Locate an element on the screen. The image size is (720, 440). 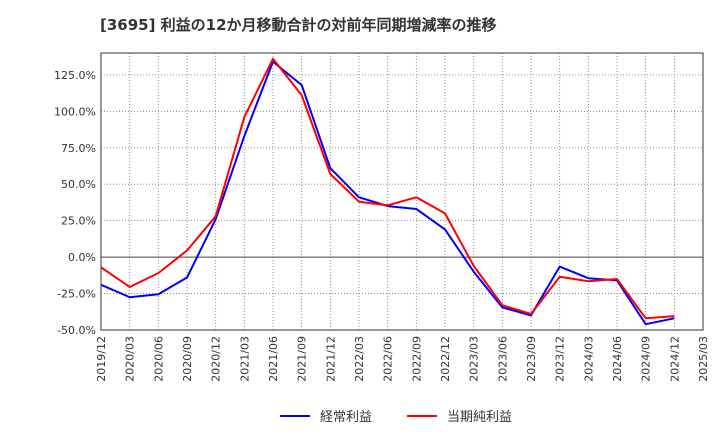
x-tick-label: 2021/09 is located at coordinates (302, 359).